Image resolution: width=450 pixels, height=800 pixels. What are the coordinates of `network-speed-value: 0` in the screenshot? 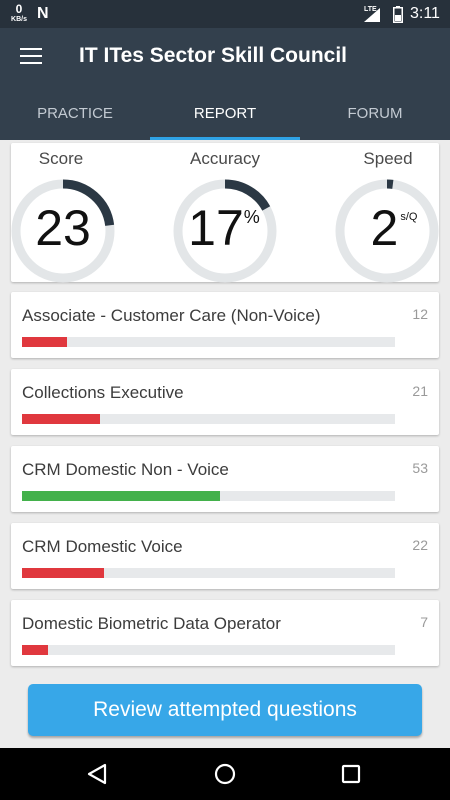 It's located at (19, 9).